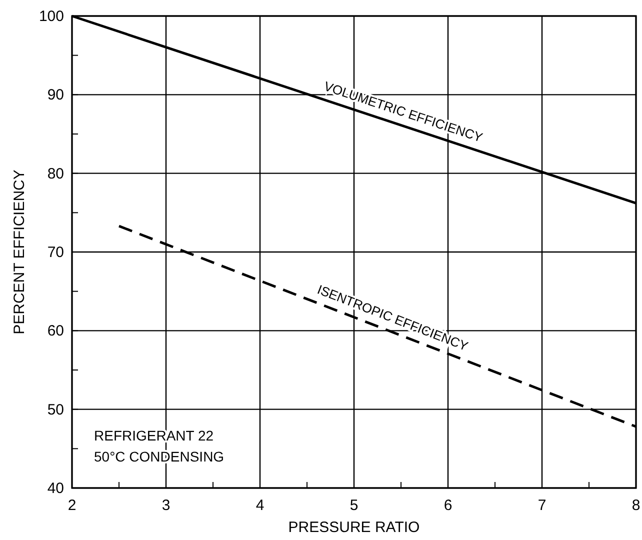 This screenshot has width=642, height=540. What do you see at coordinates (72, 505) in the screenshot?
I see `x-tick-label: 2` at bounding box center [72, 505].